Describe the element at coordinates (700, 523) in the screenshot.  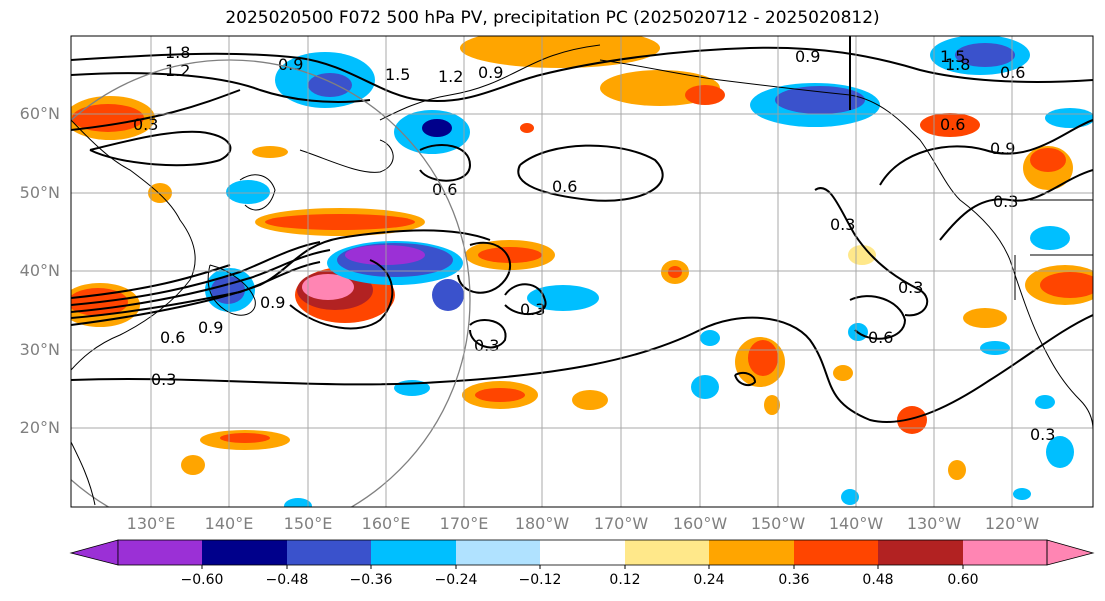
I see `lon-label: 160°W` at that location.